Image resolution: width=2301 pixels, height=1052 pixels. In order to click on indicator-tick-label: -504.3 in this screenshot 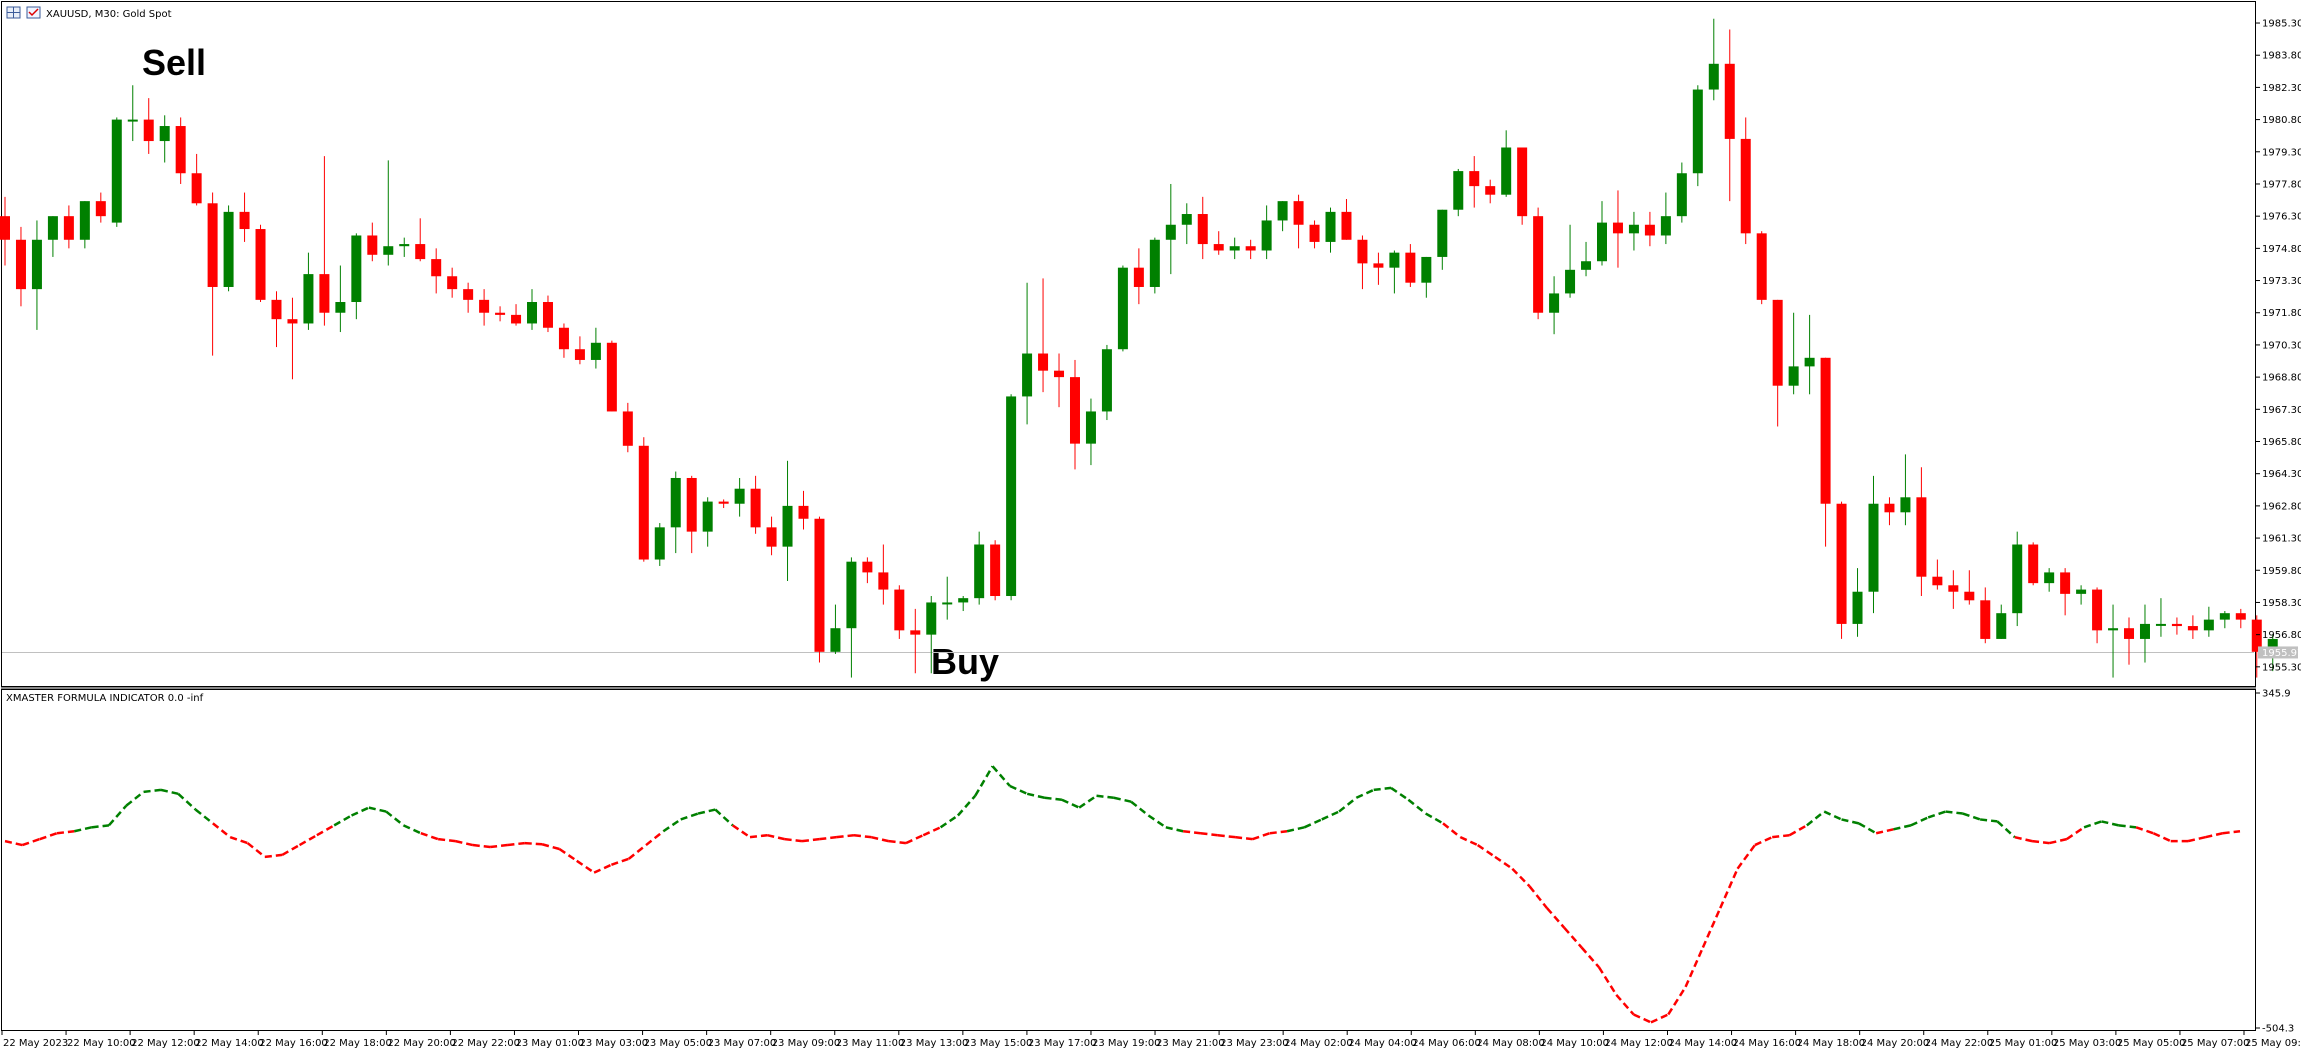, I will do `click(2278, 1029)`.